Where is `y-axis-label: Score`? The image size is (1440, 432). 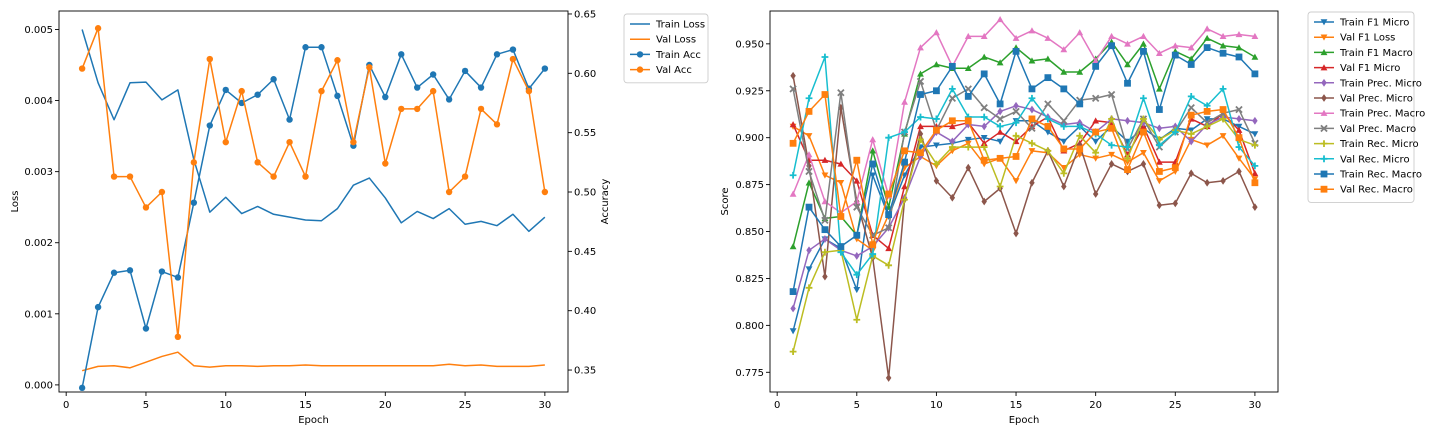
y-axis-label: Score is located at coordinates (725, 201).